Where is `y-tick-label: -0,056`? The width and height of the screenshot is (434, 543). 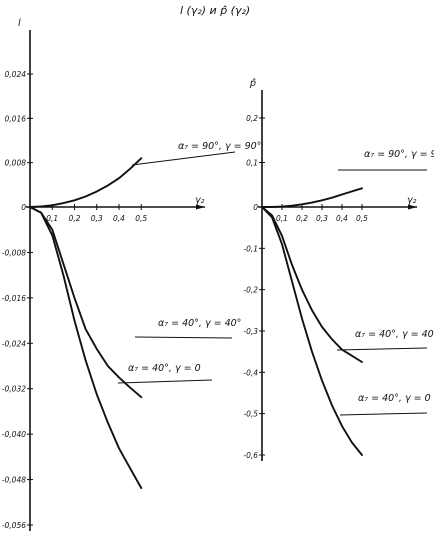
y-tick-label: -0,056 is located at coordinates (14, 525).